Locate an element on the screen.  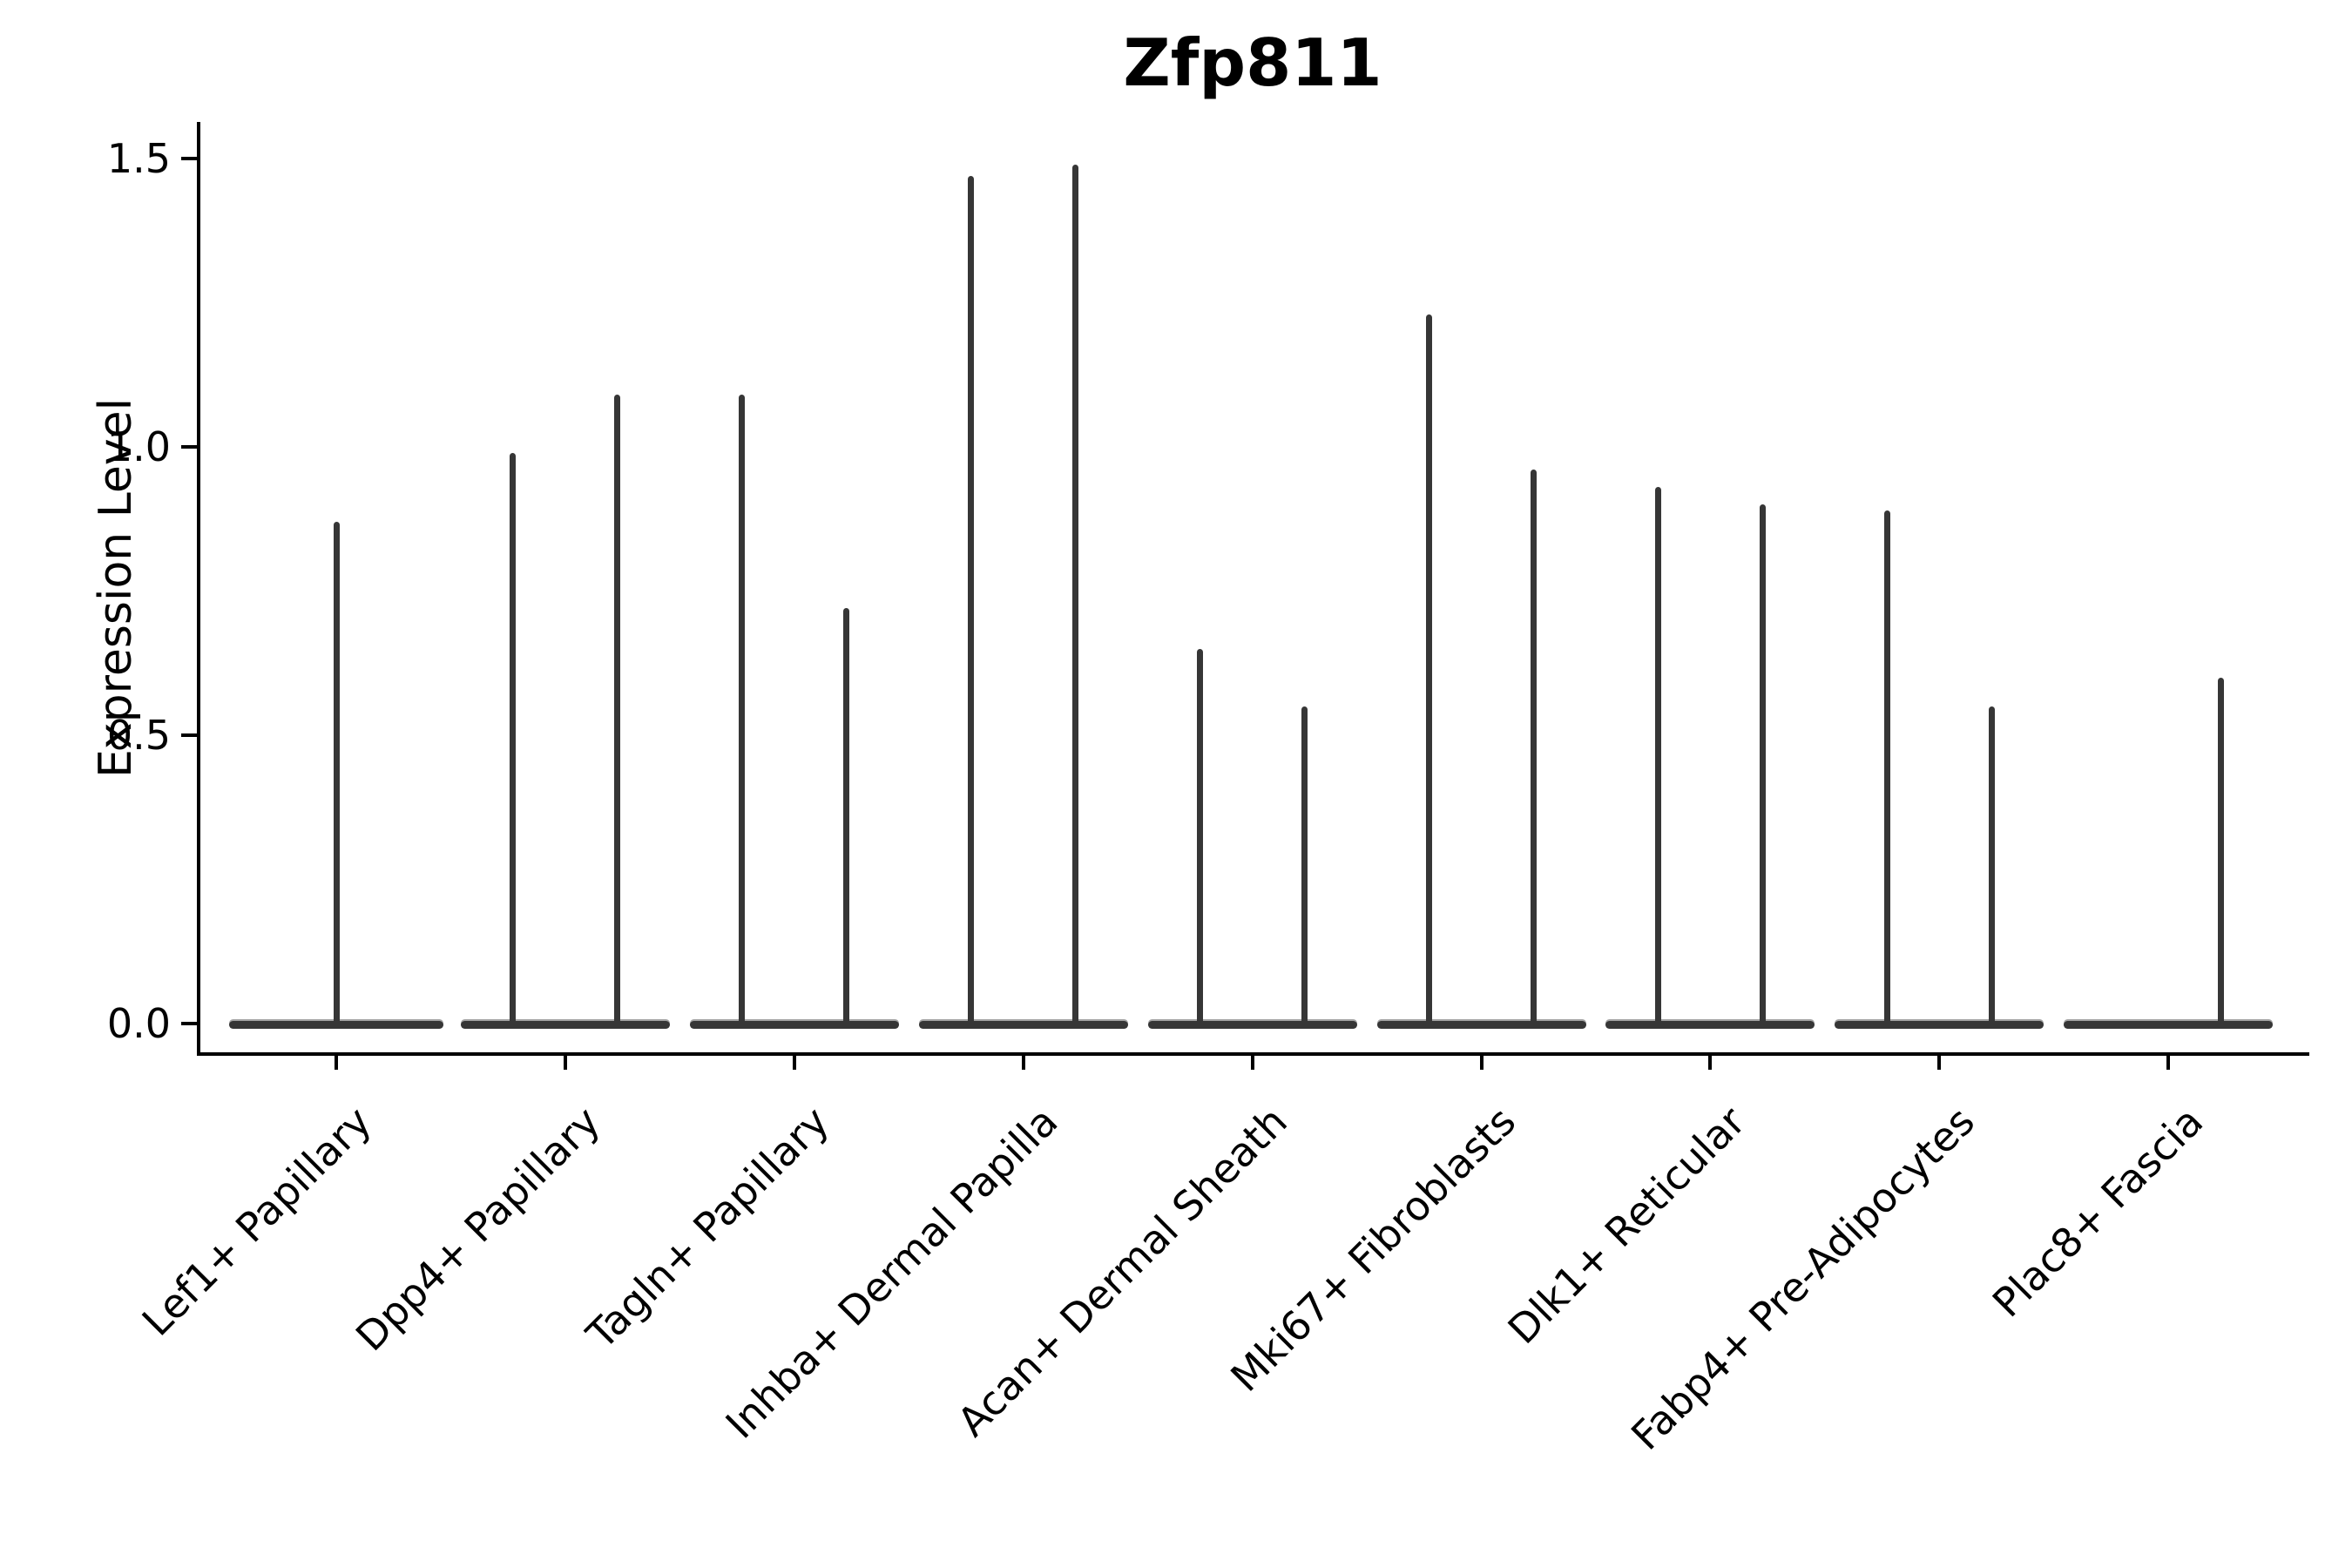
y-tick-label: 0.5 is located at coordinates (138, 736).